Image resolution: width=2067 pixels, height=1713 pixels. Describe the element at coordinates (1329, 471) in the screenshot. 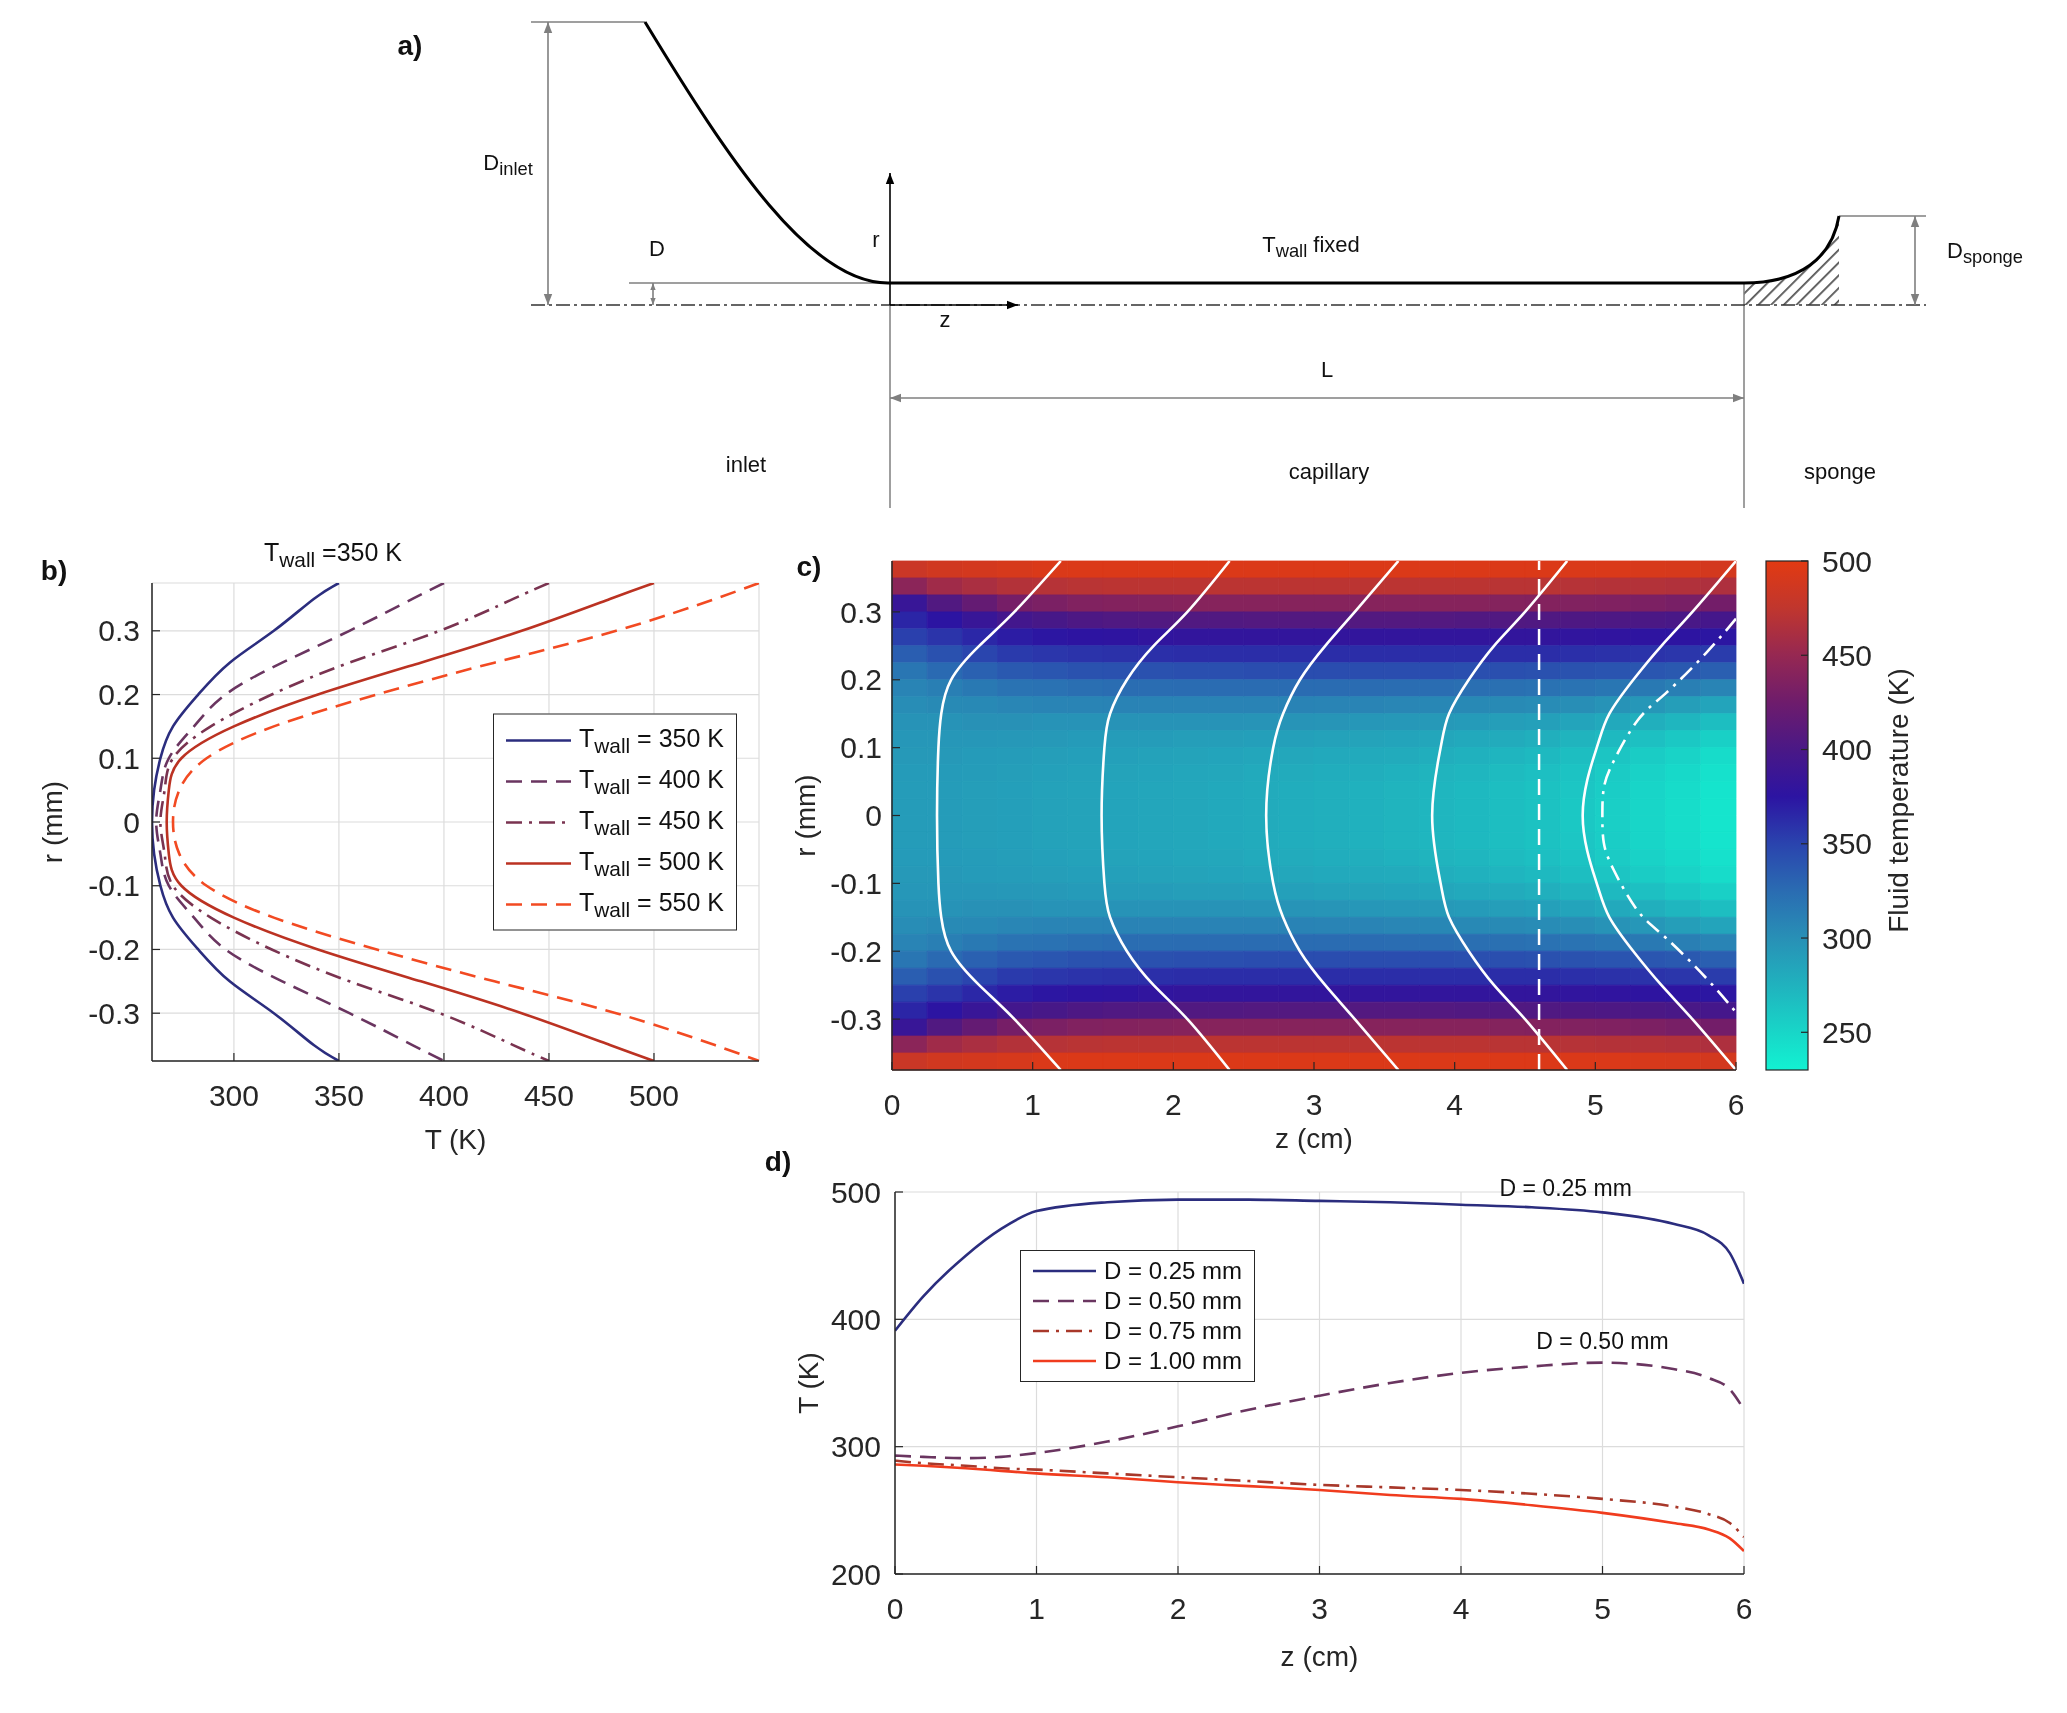

I see `text: capillary` at that location.